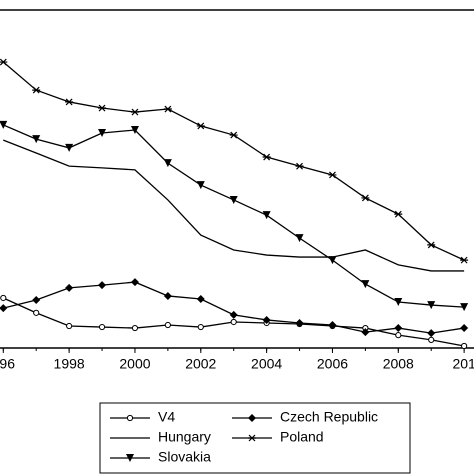  I want to click on x-tick-label: 996, so click(7, 364).